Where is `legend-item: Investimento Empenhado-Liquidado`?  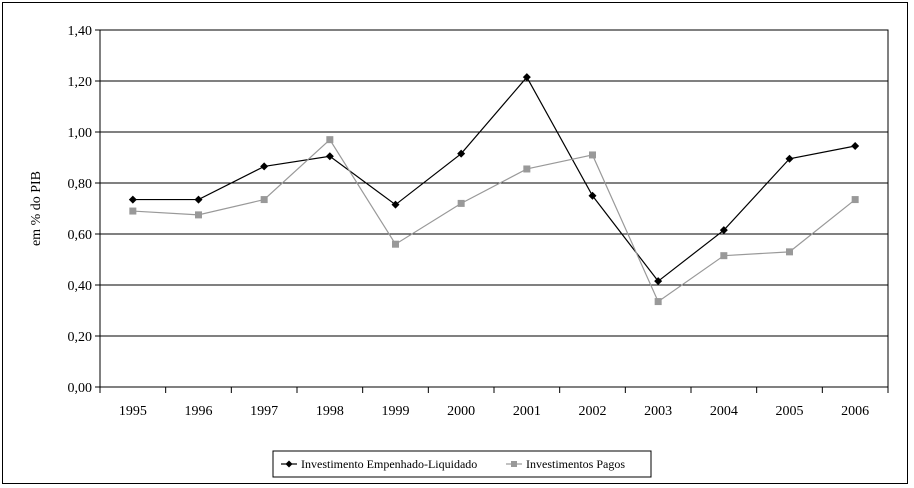
legend-item: Investimento Empenhado-Liquidado is located at coordinates (379, 464).